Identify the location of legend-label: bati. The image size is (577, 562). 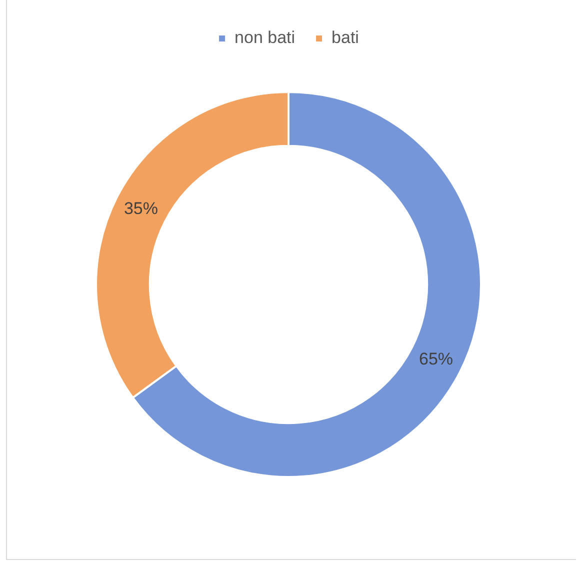
(345, 38).